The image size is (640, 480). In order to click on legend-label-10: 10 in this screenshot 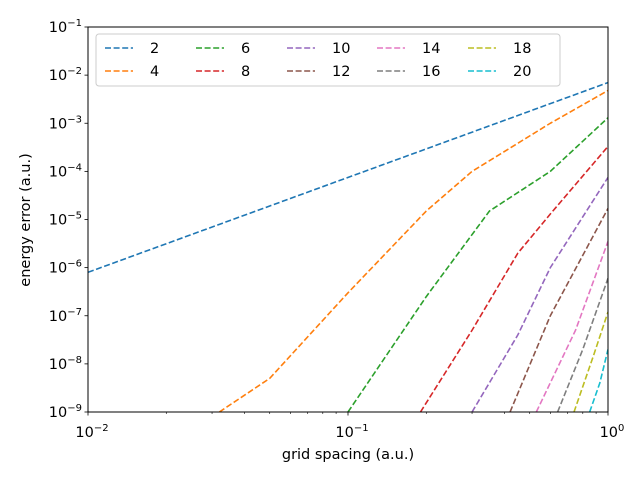, I will do `click(341, 49)`.